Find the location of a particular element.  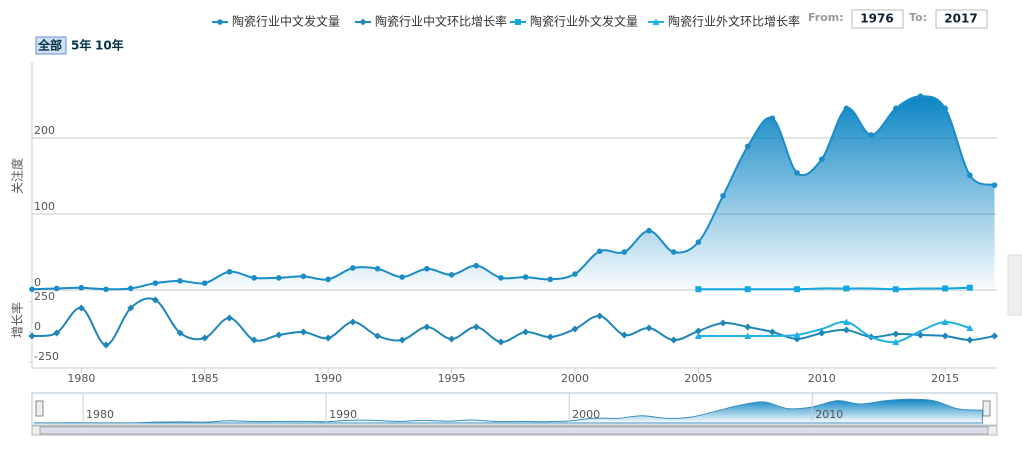

x-tick-label: 2000 is located at coordinates (575, 378).